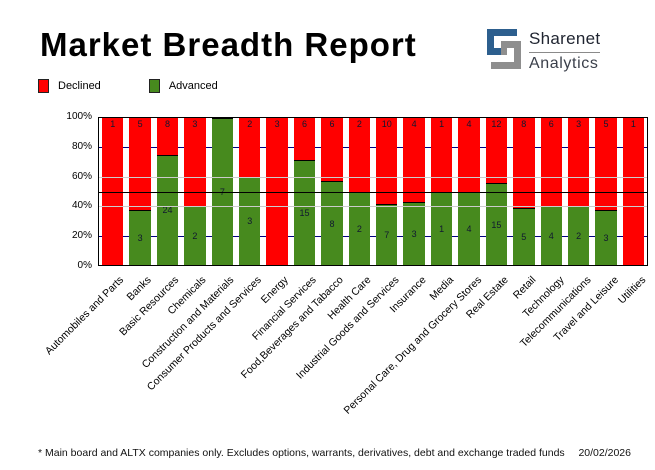  Describe the element at coordinates (81, 176) in the screenshot. I see `y-tick-label: 60%` at that location.